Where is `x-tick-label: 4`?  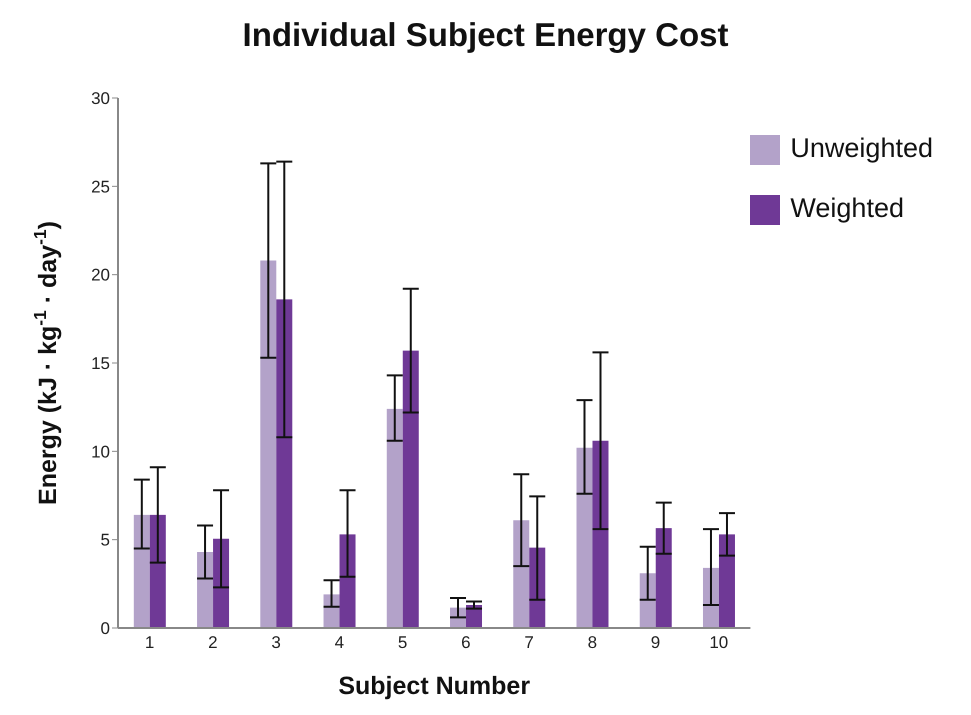
x-tick-label: 4 is located at coordinates (339, 642).